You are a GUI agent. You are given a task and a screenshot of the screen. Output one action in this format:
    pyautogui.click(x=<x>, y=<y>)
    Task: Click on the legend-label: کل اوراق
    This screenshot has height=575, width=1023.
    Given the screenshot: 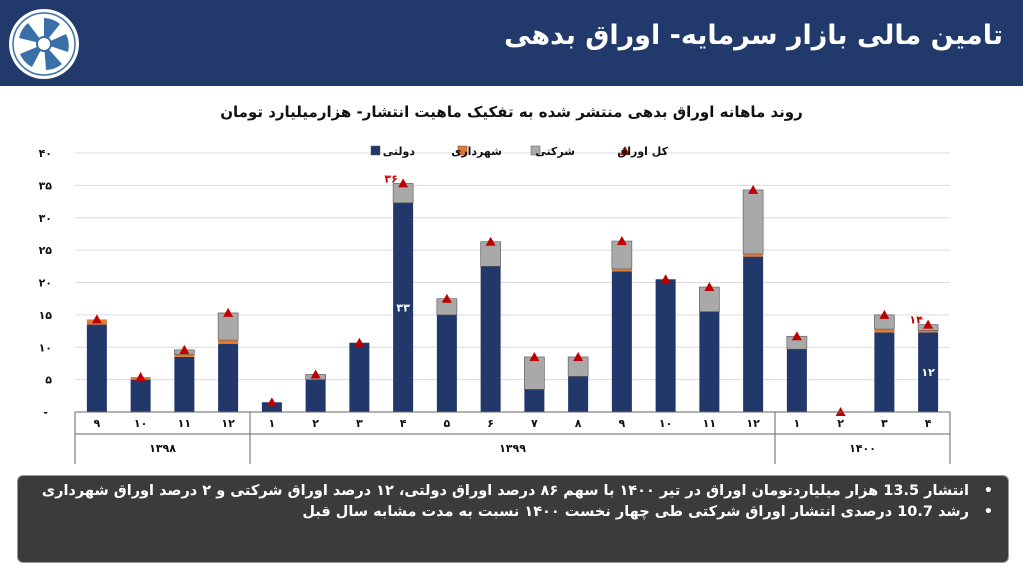 What is the action you would take?
    pyautogui.click(x=642, y=151)
    